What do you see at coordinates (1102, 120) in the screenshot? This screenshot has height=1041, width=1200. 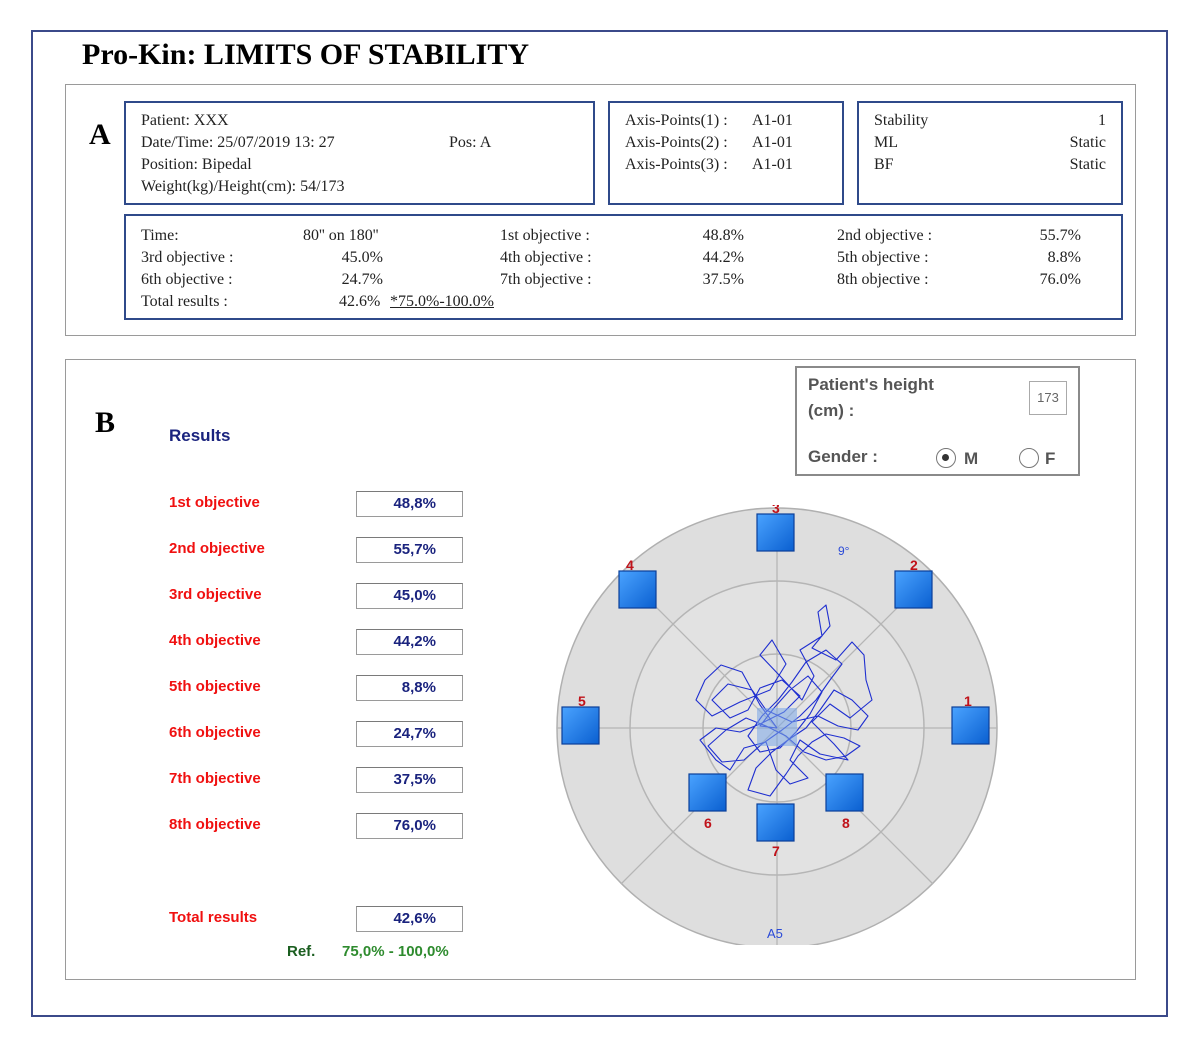 I see `stability-value: 1` at bounding box center [1102, 120].